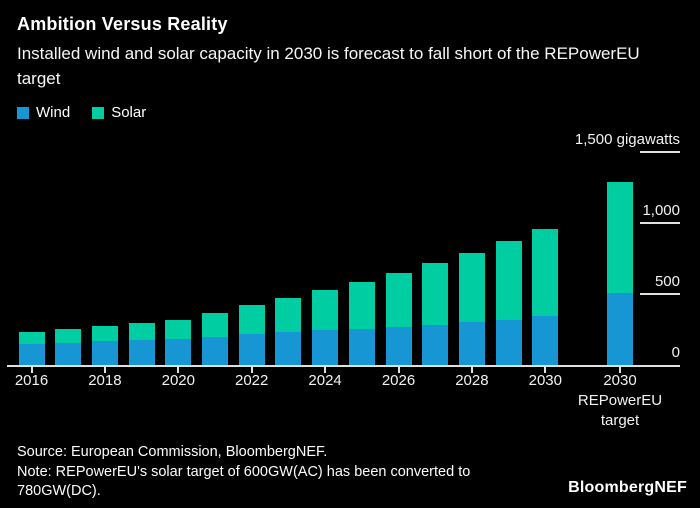 The image size is (700, 508). Describe the element at coordinates (398, 380) in the screenshot. I see `x-label-2026: 2026` at that location.